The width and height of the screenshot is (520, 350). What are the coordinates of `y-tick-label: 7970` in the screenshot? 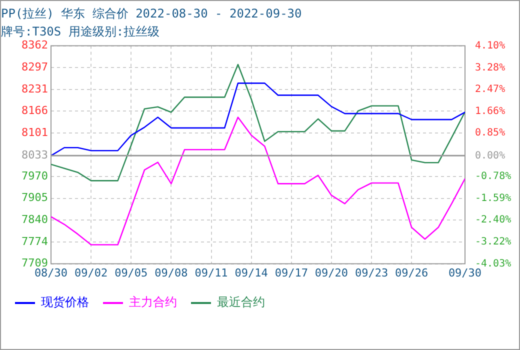 It's located at (35, 176).